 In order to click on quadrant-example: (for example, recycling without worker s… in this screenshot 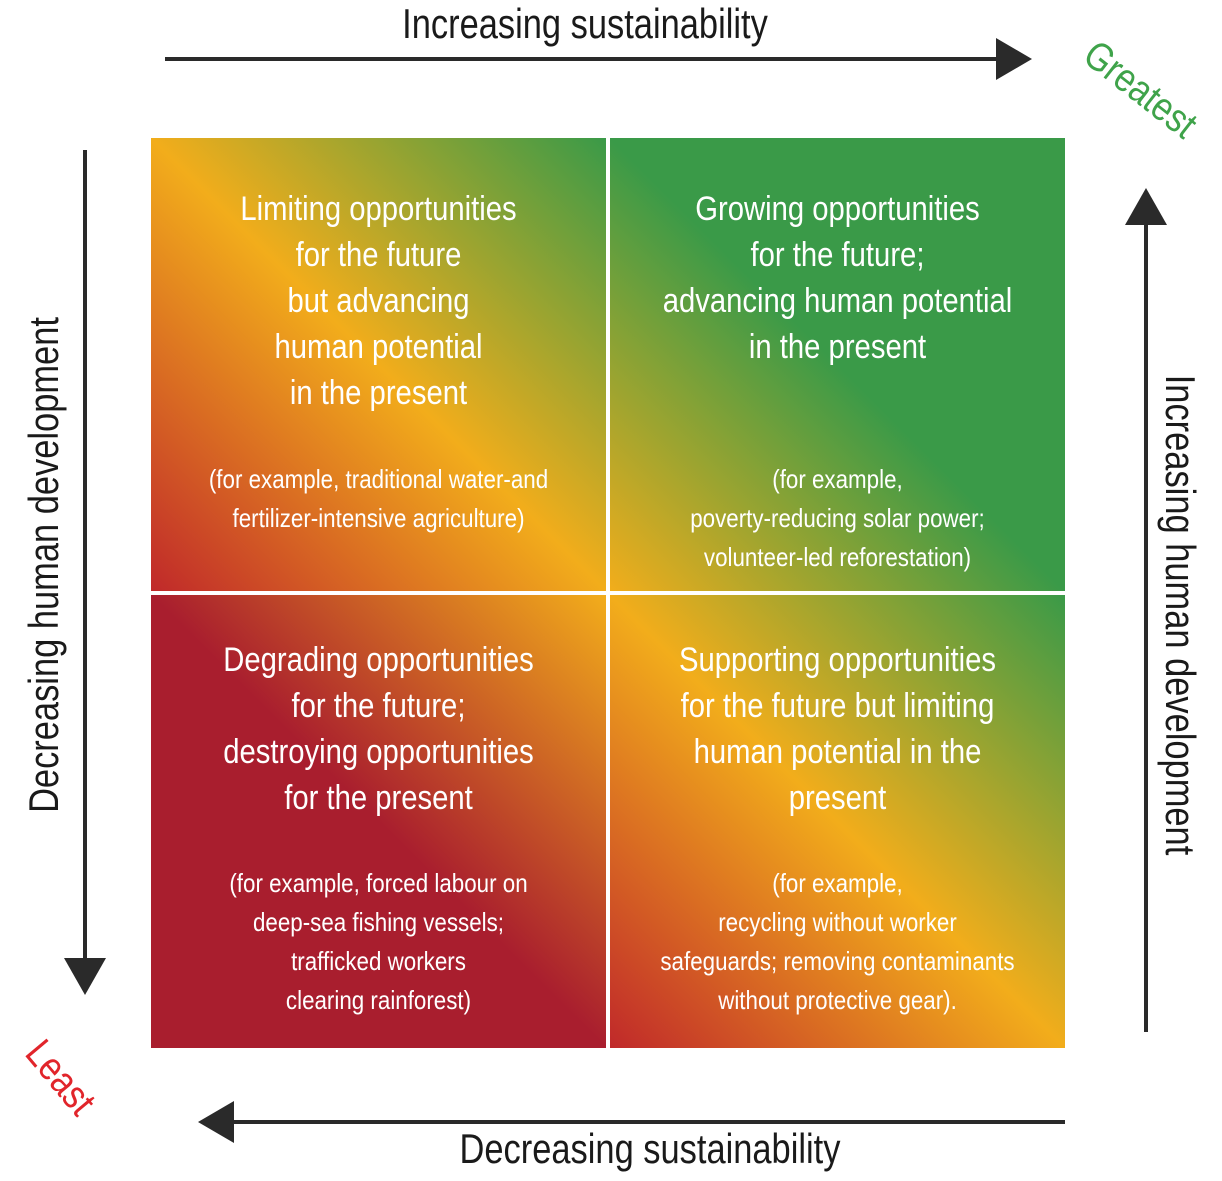, I will do `click(837, 941)`.